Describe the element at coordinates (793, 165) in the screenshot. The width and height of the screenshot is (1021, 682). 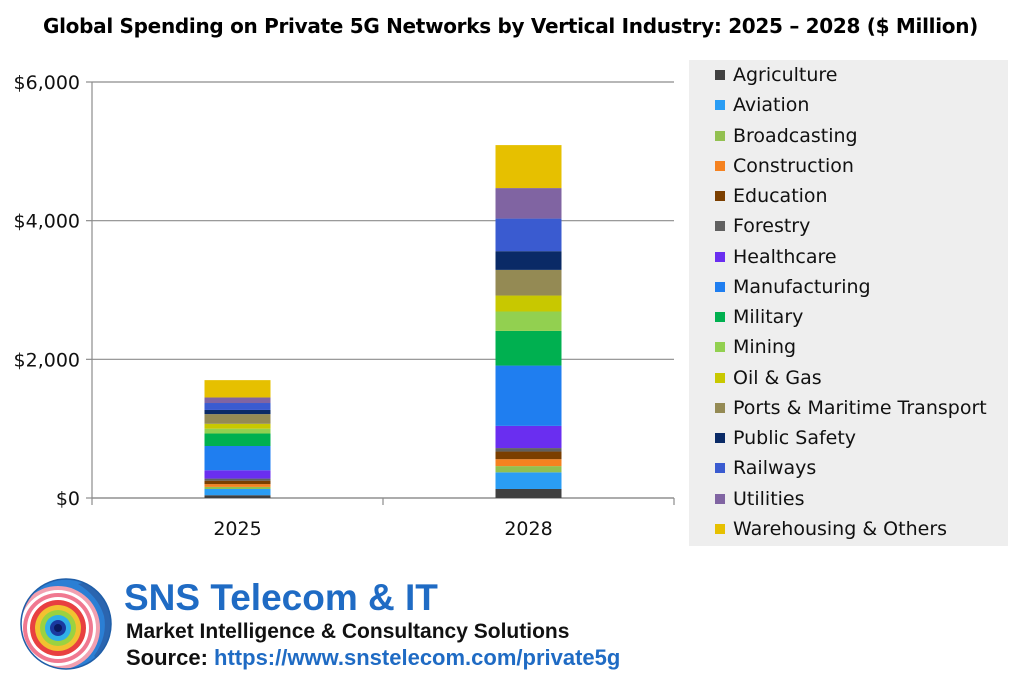
I see `legend-label: Construction` at that location.